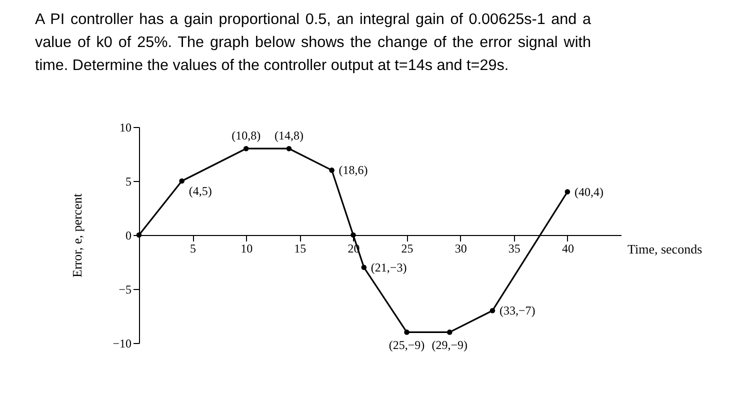 This screenshot has width=747, height=397. What do you see at coordinates (388, 267) in the screenshot?
I see `annotation: (21,−3)` at bounding box center [388, 267].